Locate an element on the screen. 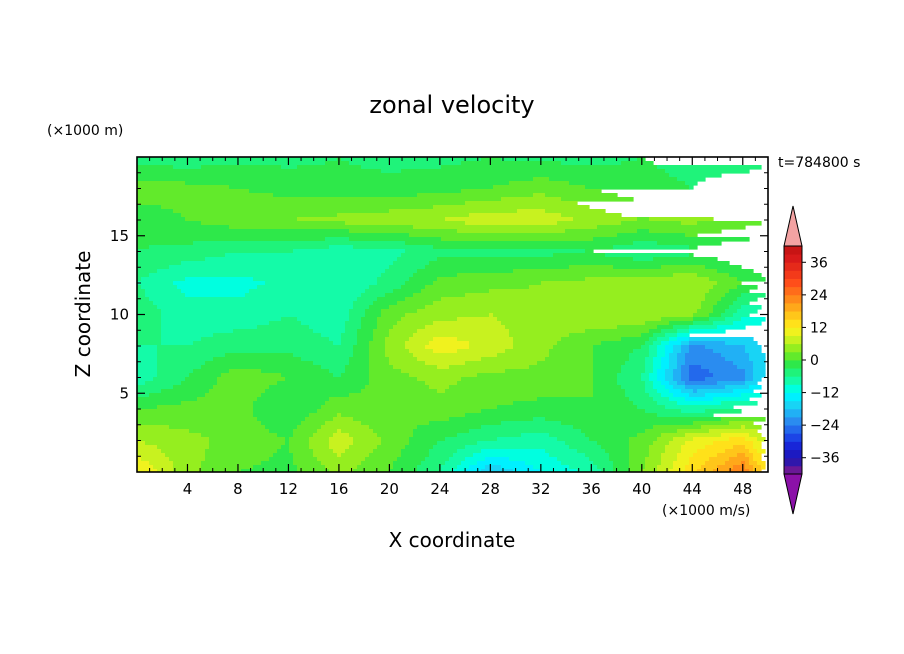 The width and height of the screenshot is (904, 654). x-unit-label: (×1000 m/s) is located at coordinates (706, 511).